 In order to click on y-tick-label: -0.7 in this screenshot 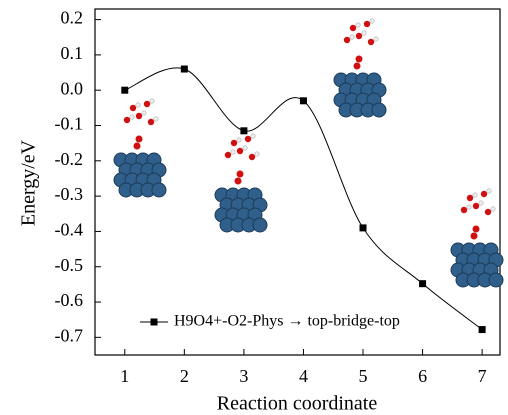, I will do `click(69, 335)`.